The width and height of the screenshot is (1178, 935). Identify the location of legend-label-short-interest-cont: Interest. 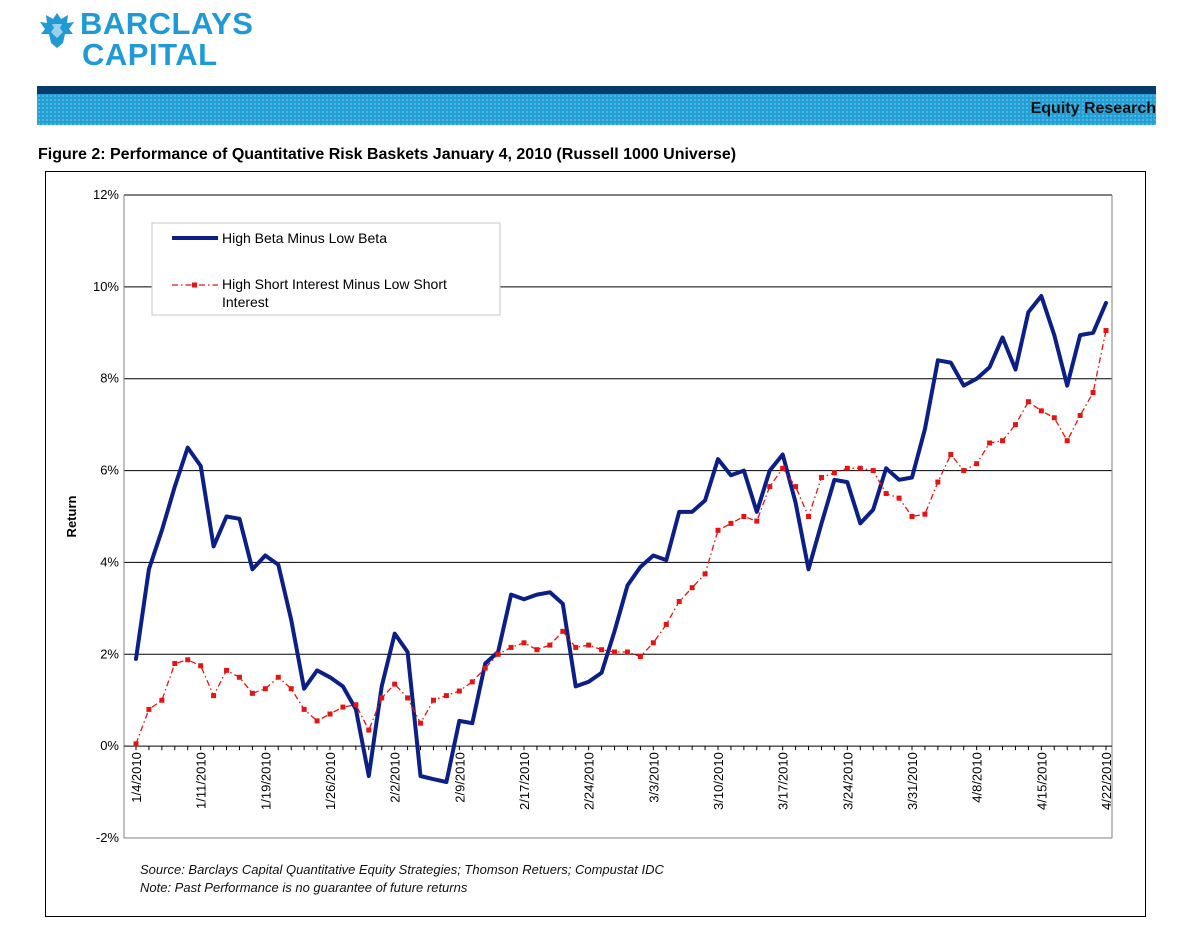
(245, 302).